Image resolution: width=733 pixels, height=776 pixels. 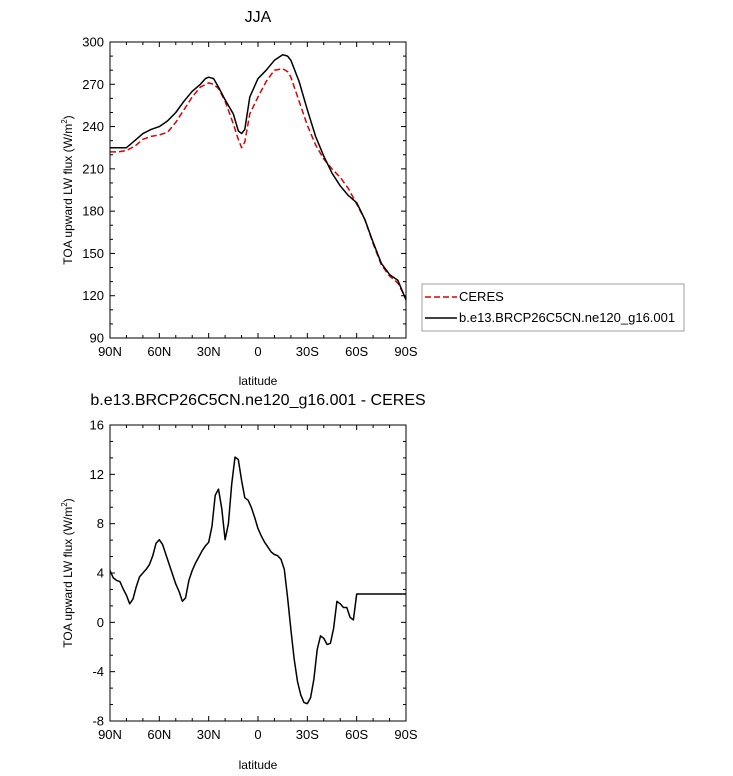 I want to click on bottom-chart-ylabel-close: ), so click(x=68, y=500).